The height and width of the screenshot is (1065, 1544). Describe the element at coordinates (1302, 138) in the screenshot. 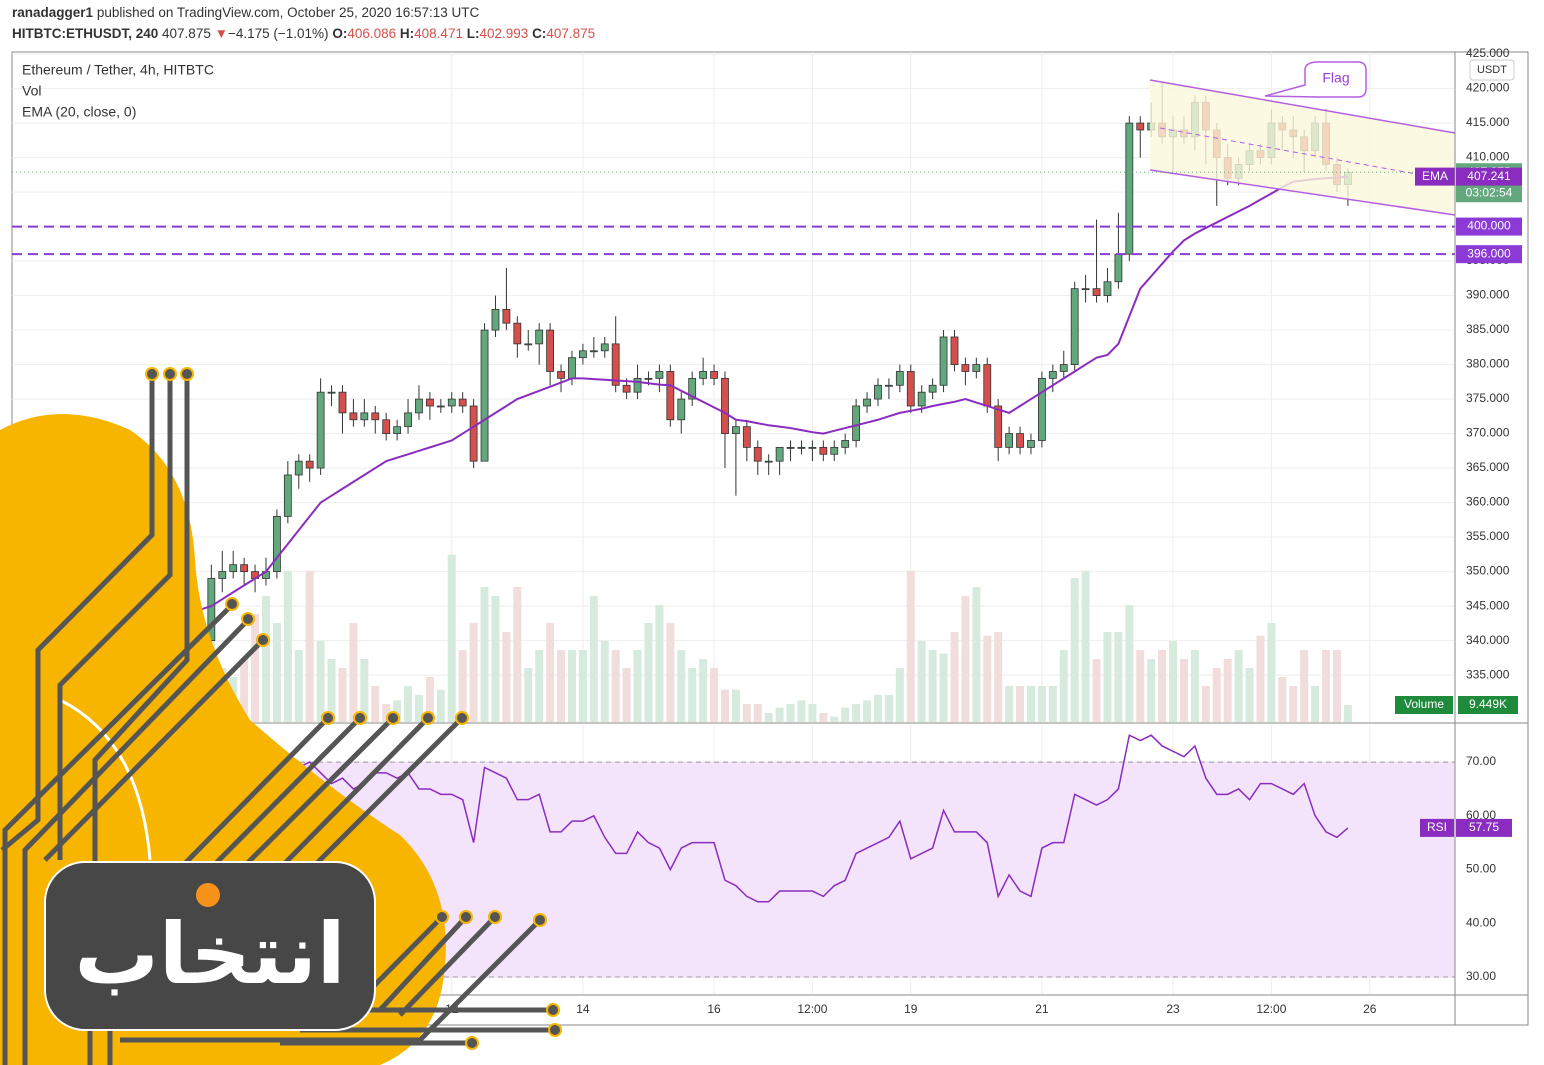

I see `flag-channel: Flag` at that location.